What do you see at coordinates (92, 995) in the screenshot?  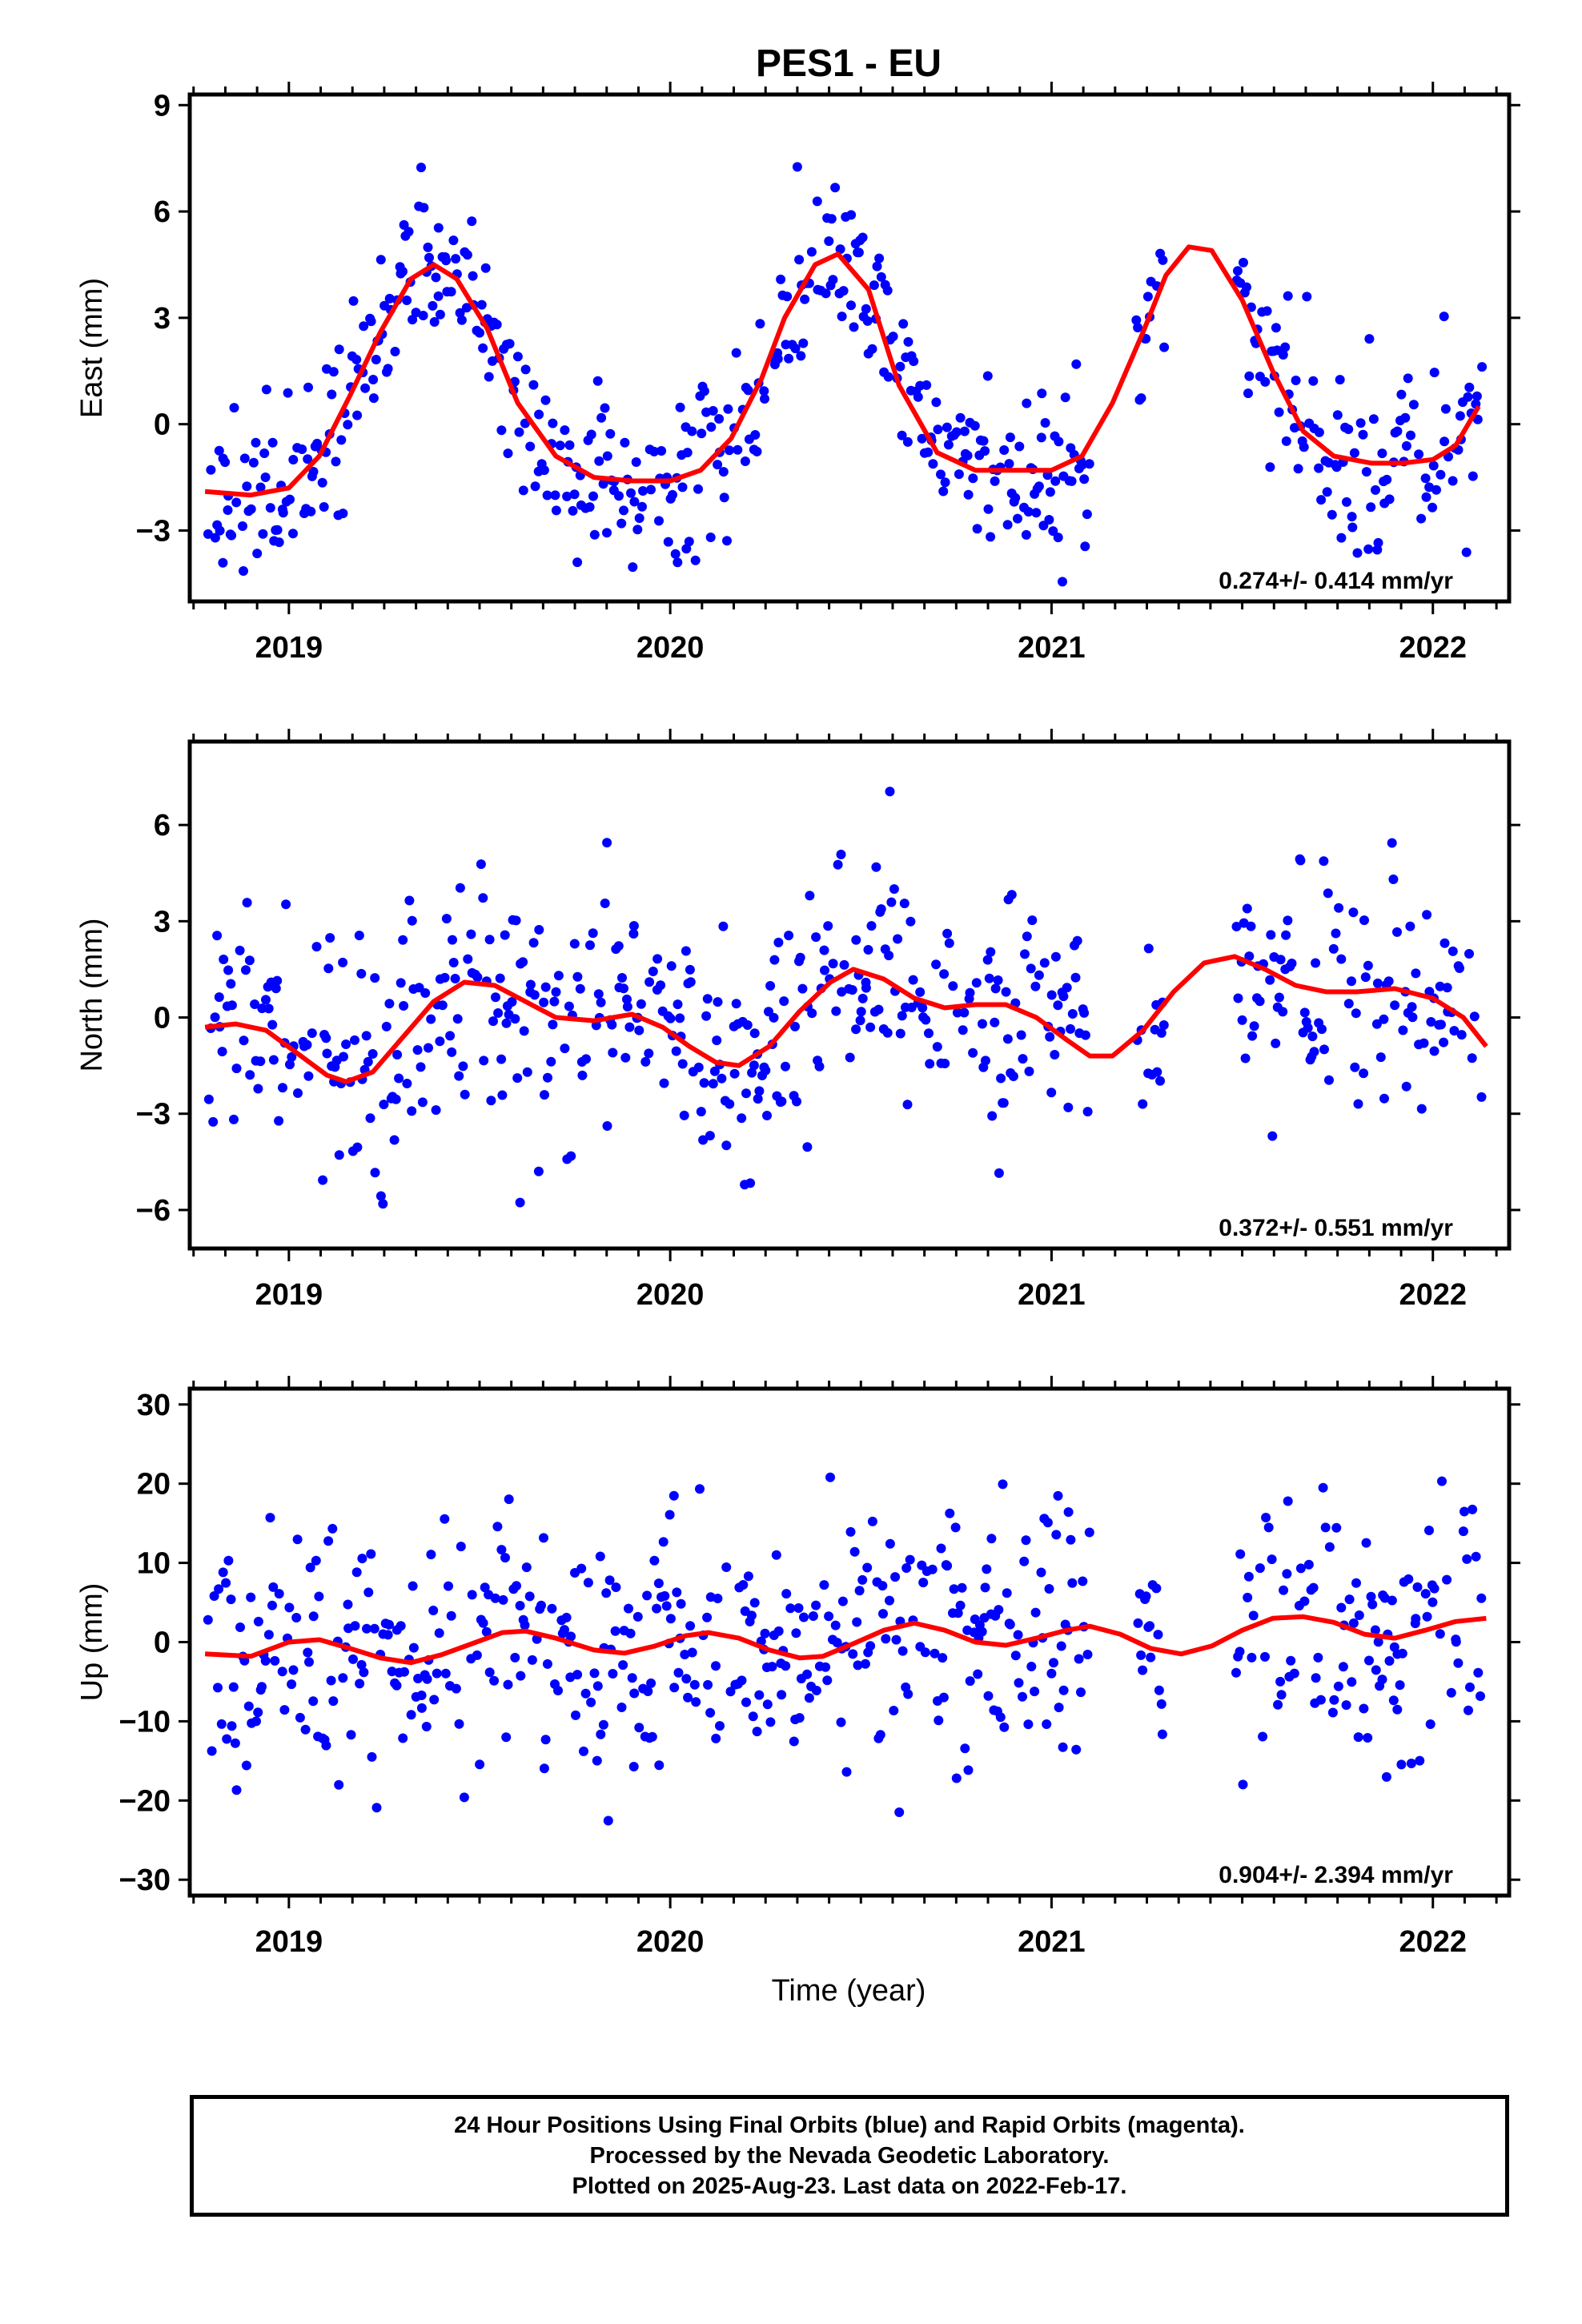 I see `north-ylabel: North (mm)` at bounding box center [92, 995].